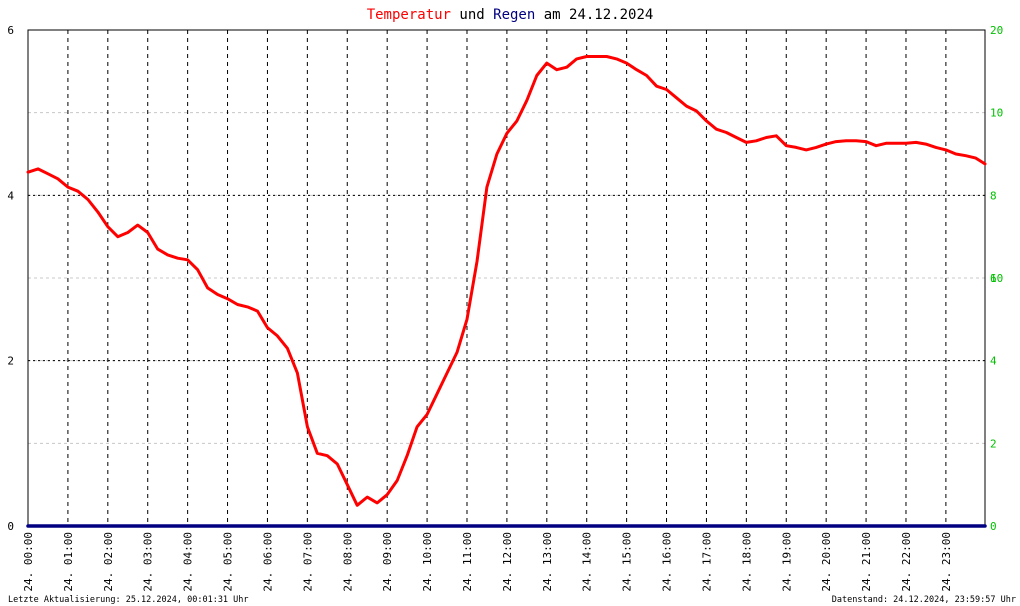  What do you see at coordinates (706, 562) in the screenshot?
I see `x-tick-label: 24. 17:00` at bounding box center [706, 562].